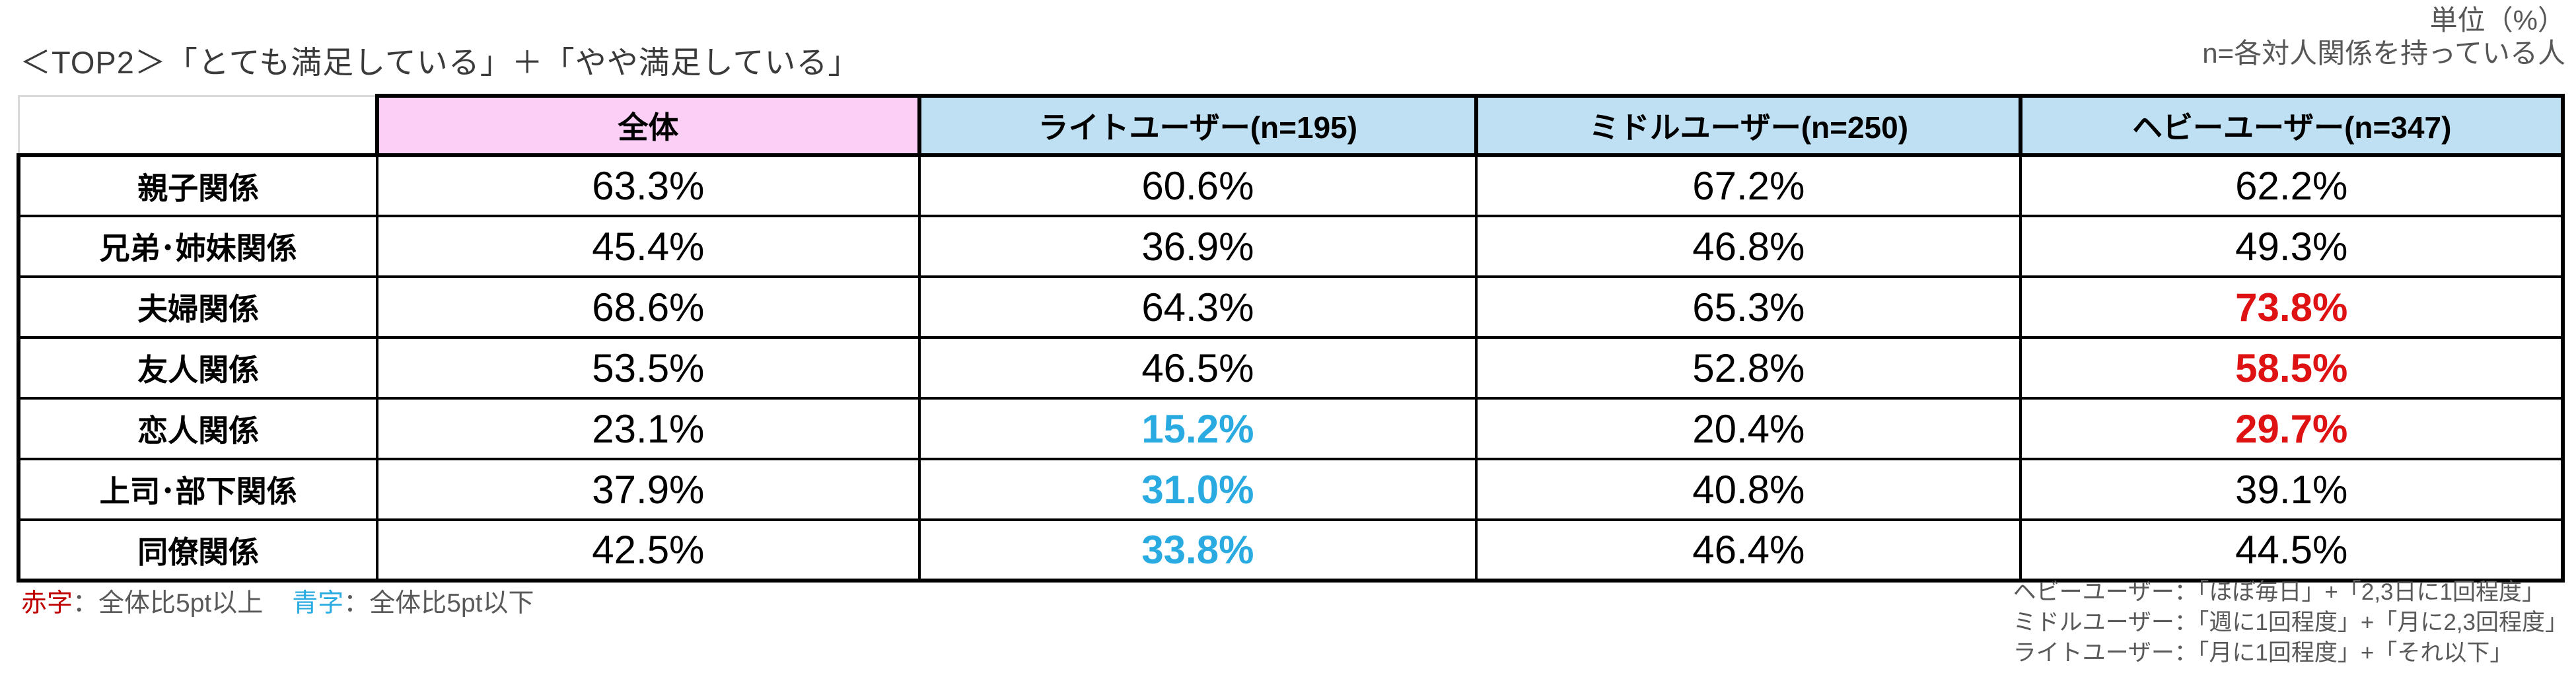  What do you see at coordinates (2279, 592) in the screenshot?
I see `definition-heavy-user: ヘビーユーザー：「ほぼ毎日」+「2,3日に1回程度」` at bounding box center [2279, 592].